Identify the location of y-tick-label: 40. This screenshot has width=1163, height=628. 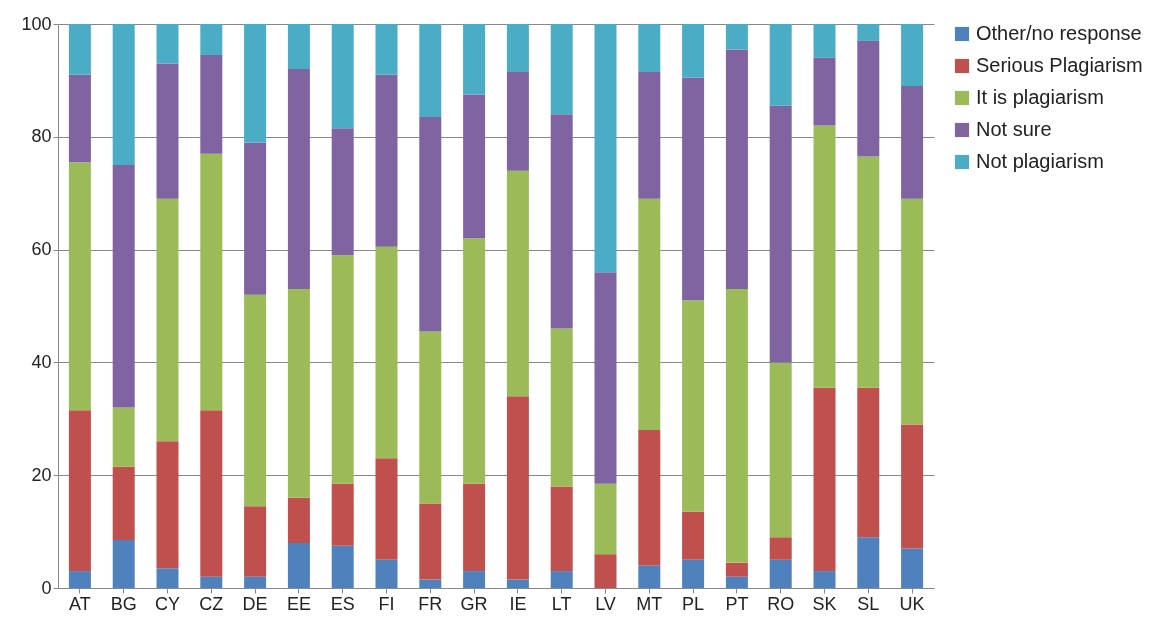
(41, 361).